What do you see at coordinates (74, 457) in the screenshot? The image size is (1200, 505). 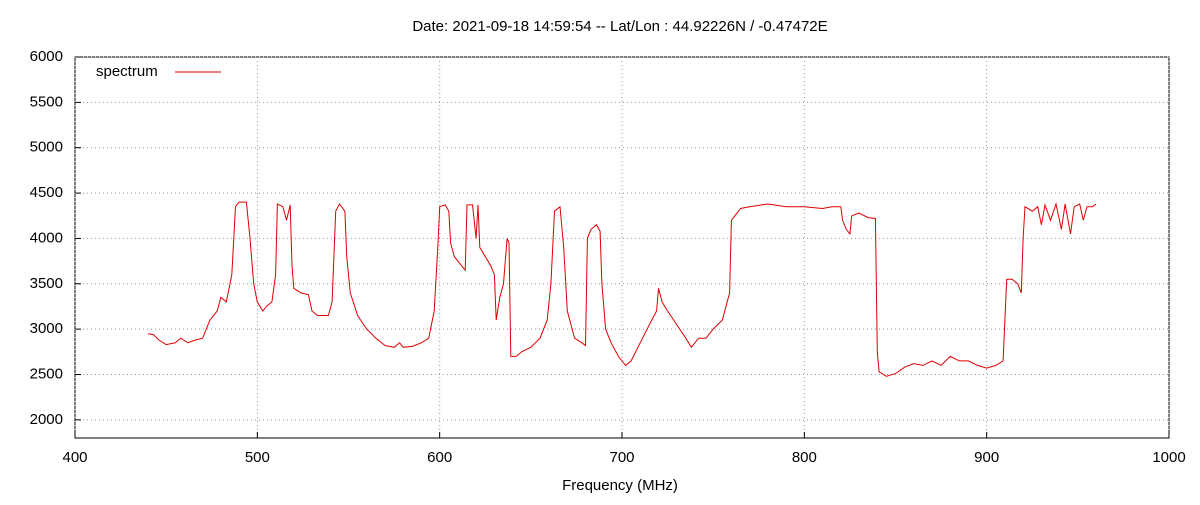 I see `x-tick-label: 400` at bounding box center [74, 457].